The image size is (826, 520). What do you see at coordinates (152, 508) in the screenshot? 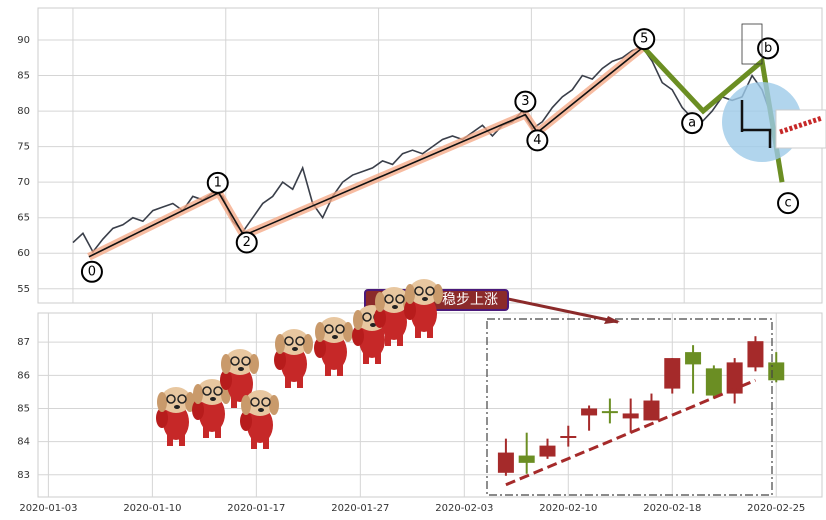
I see `x-tick-label: 2020-01-10` at bounding box center [152, 508].